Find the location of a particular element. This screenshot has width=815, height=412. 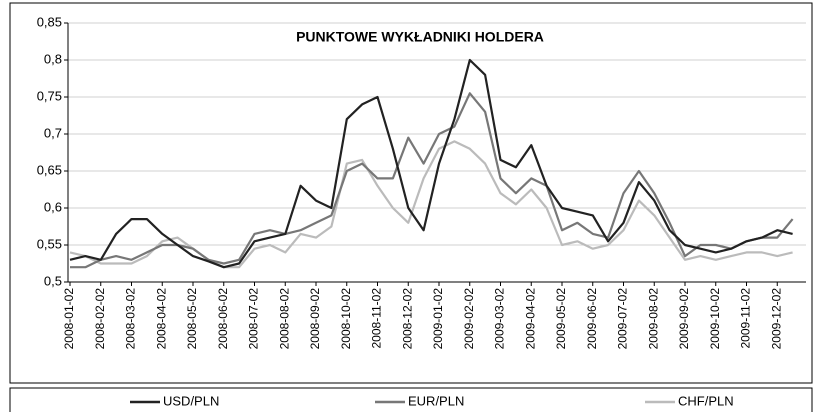

x-tick-label: 2009-10-02 is located at coordinates (715, 319).